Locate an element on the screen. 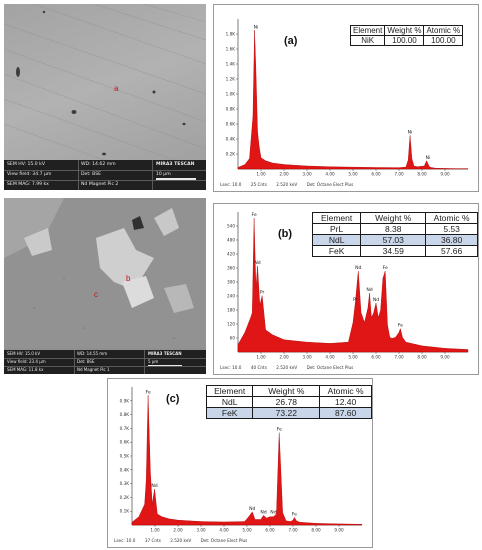 Image resolution: width=482 pixels, height=550 pixels. spectrum-detector: Det: Octane Elect Plus is located at coordinates (330, 367).